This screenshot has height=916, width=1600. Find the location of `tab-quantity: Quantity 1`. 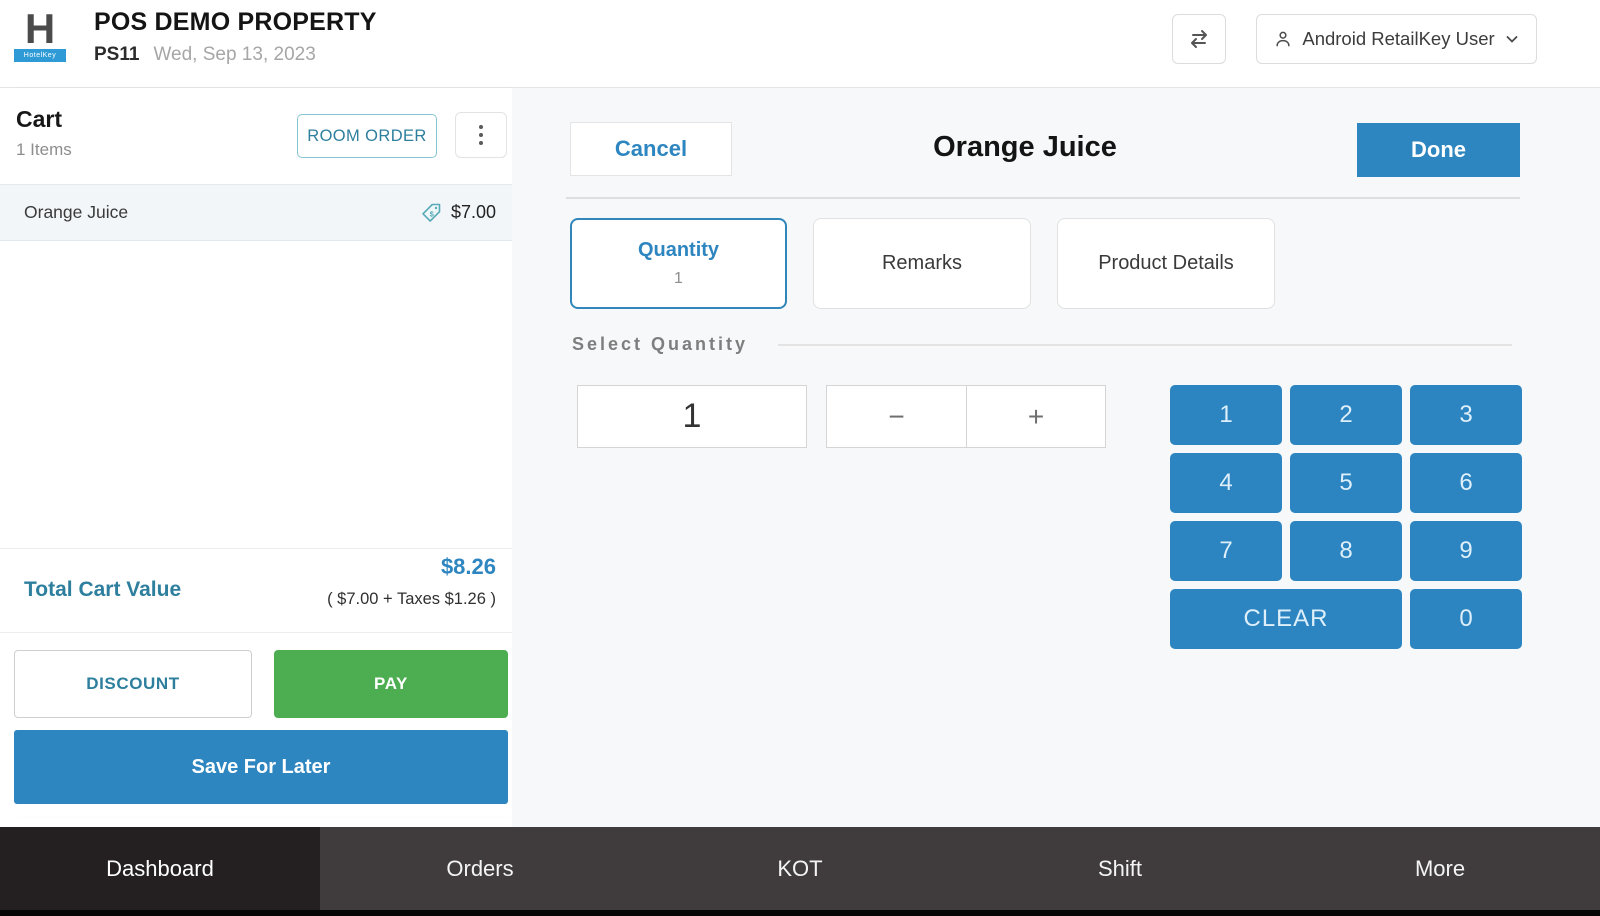

tab-quantity: Quantity 1 is located at coordinates (678, 263).